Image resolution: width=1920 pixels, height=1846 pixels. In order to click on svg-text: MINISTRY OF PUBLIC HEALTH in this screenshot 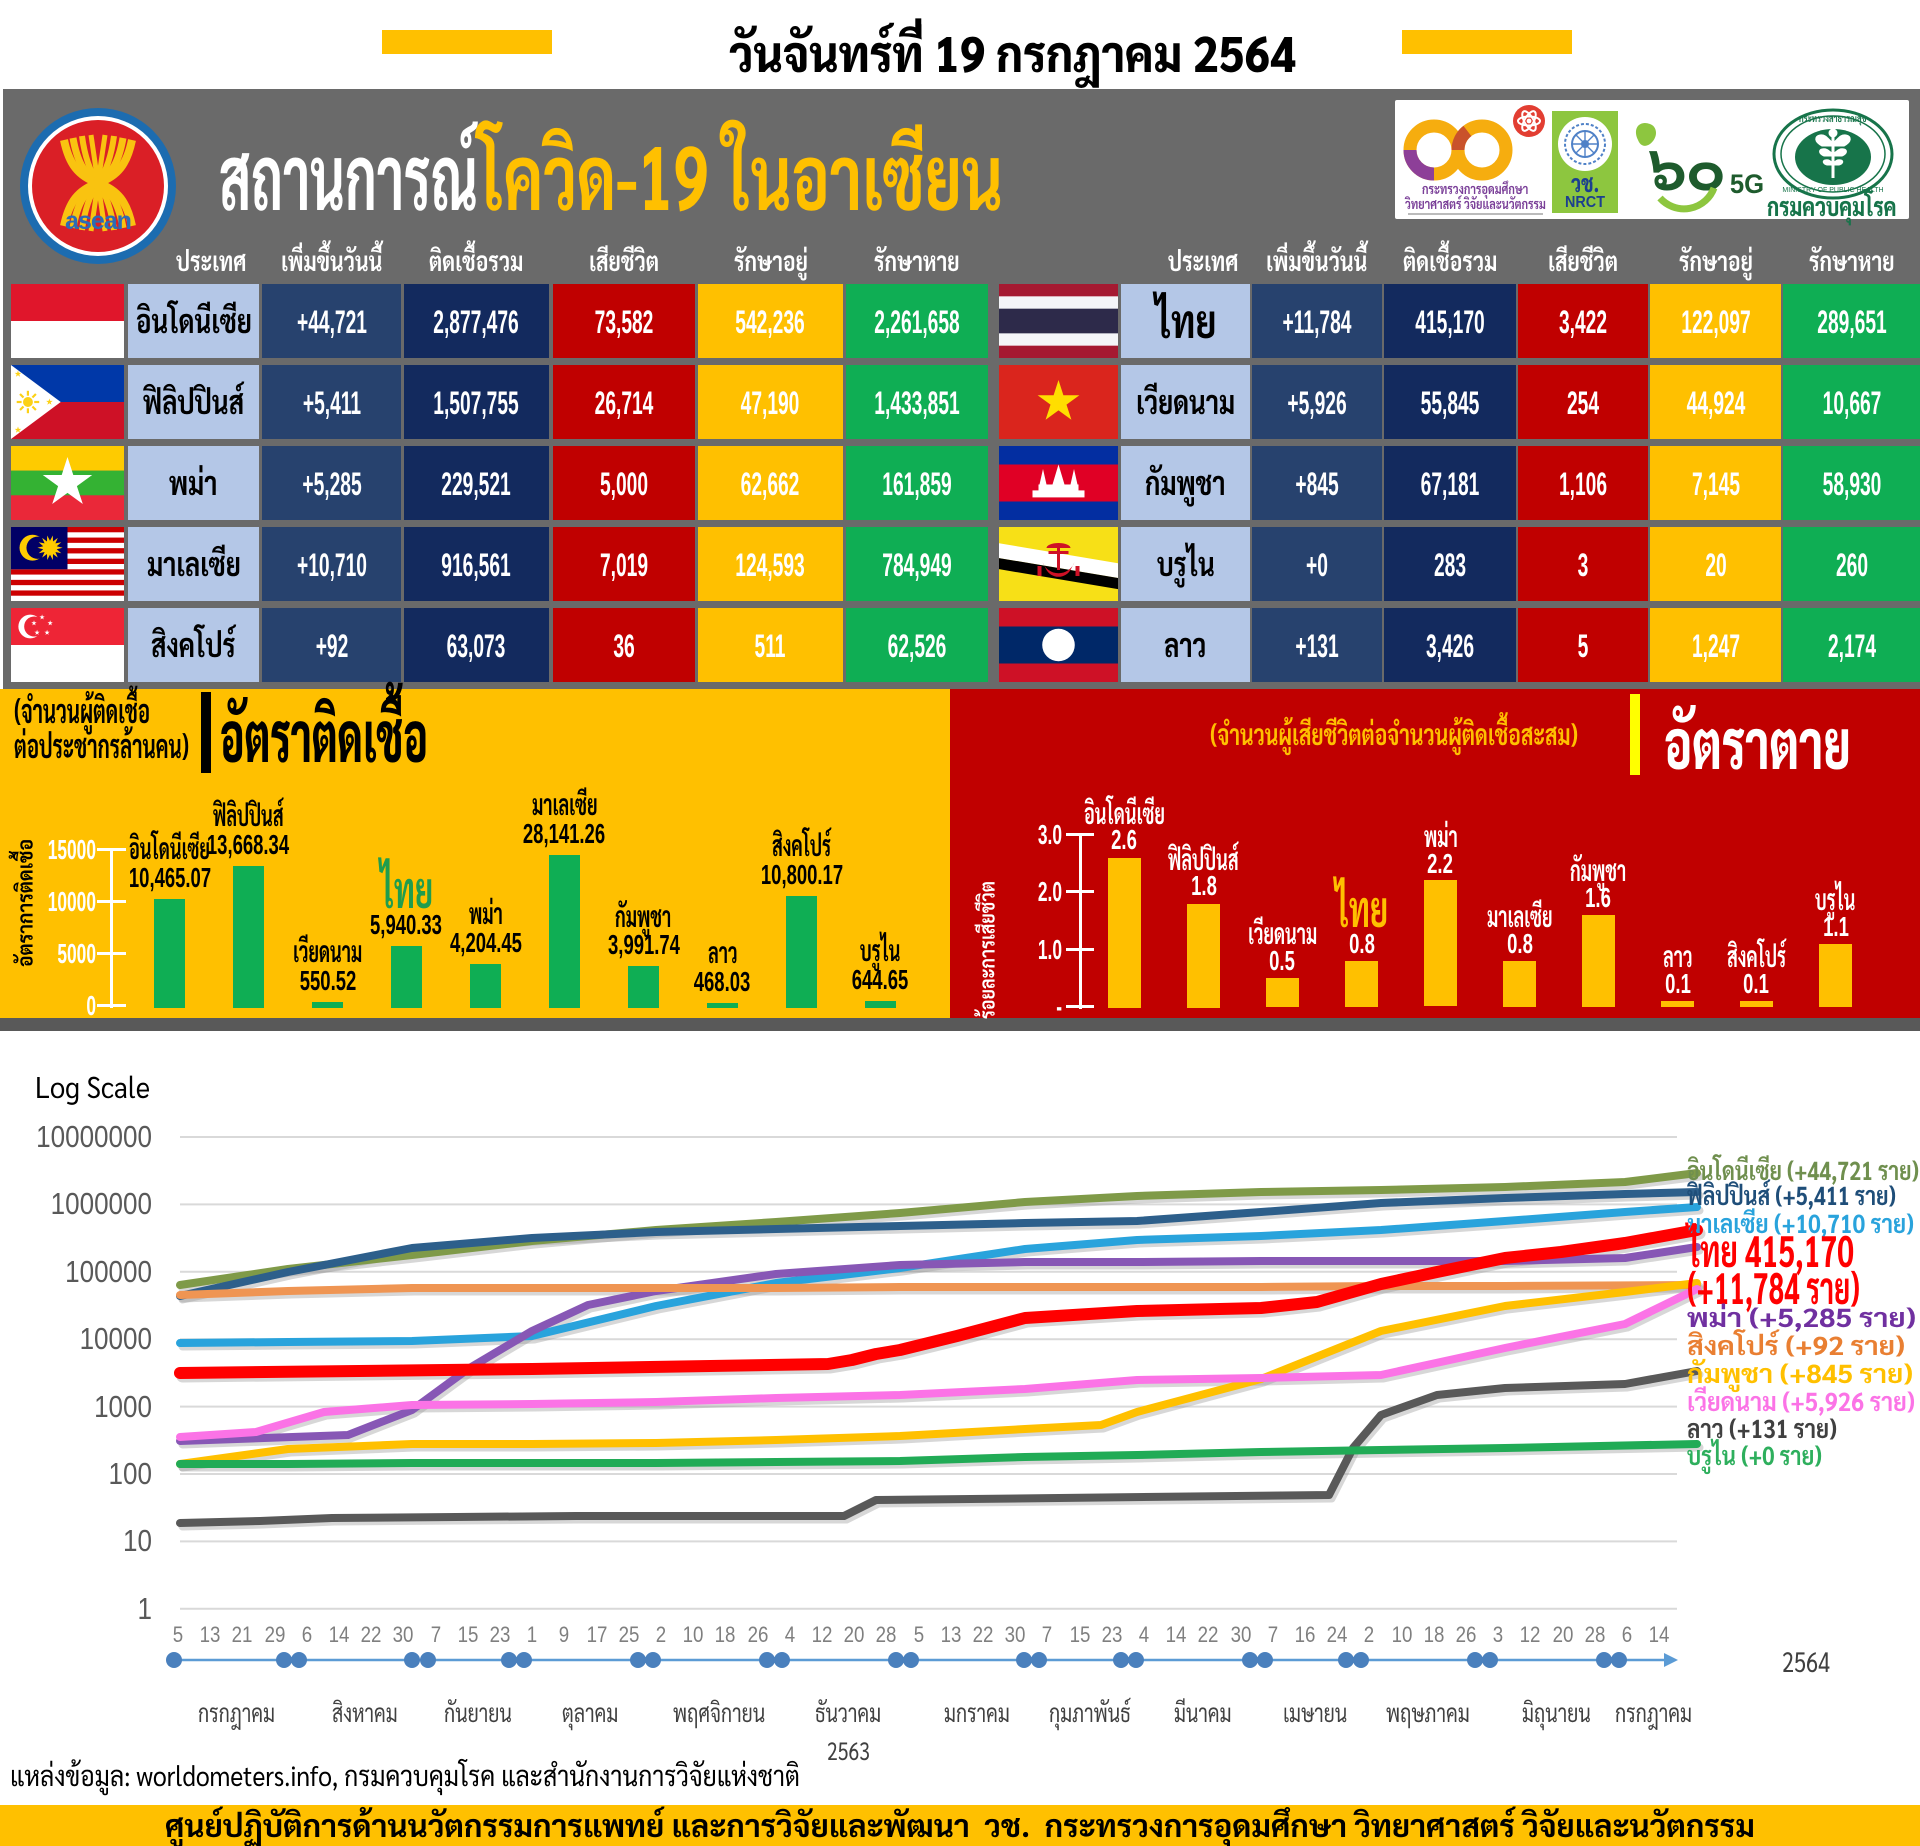, I will do `click(1832, 190)`.